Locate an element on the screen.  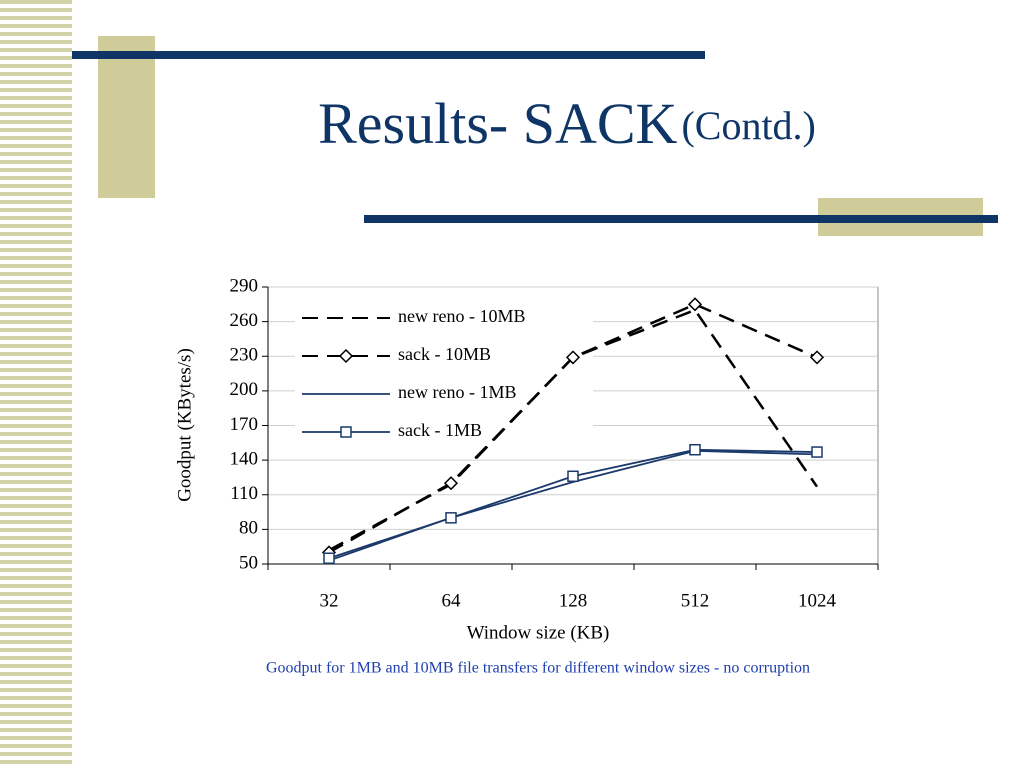
y-tick-label: 80 is located at coordinates (248, 528).